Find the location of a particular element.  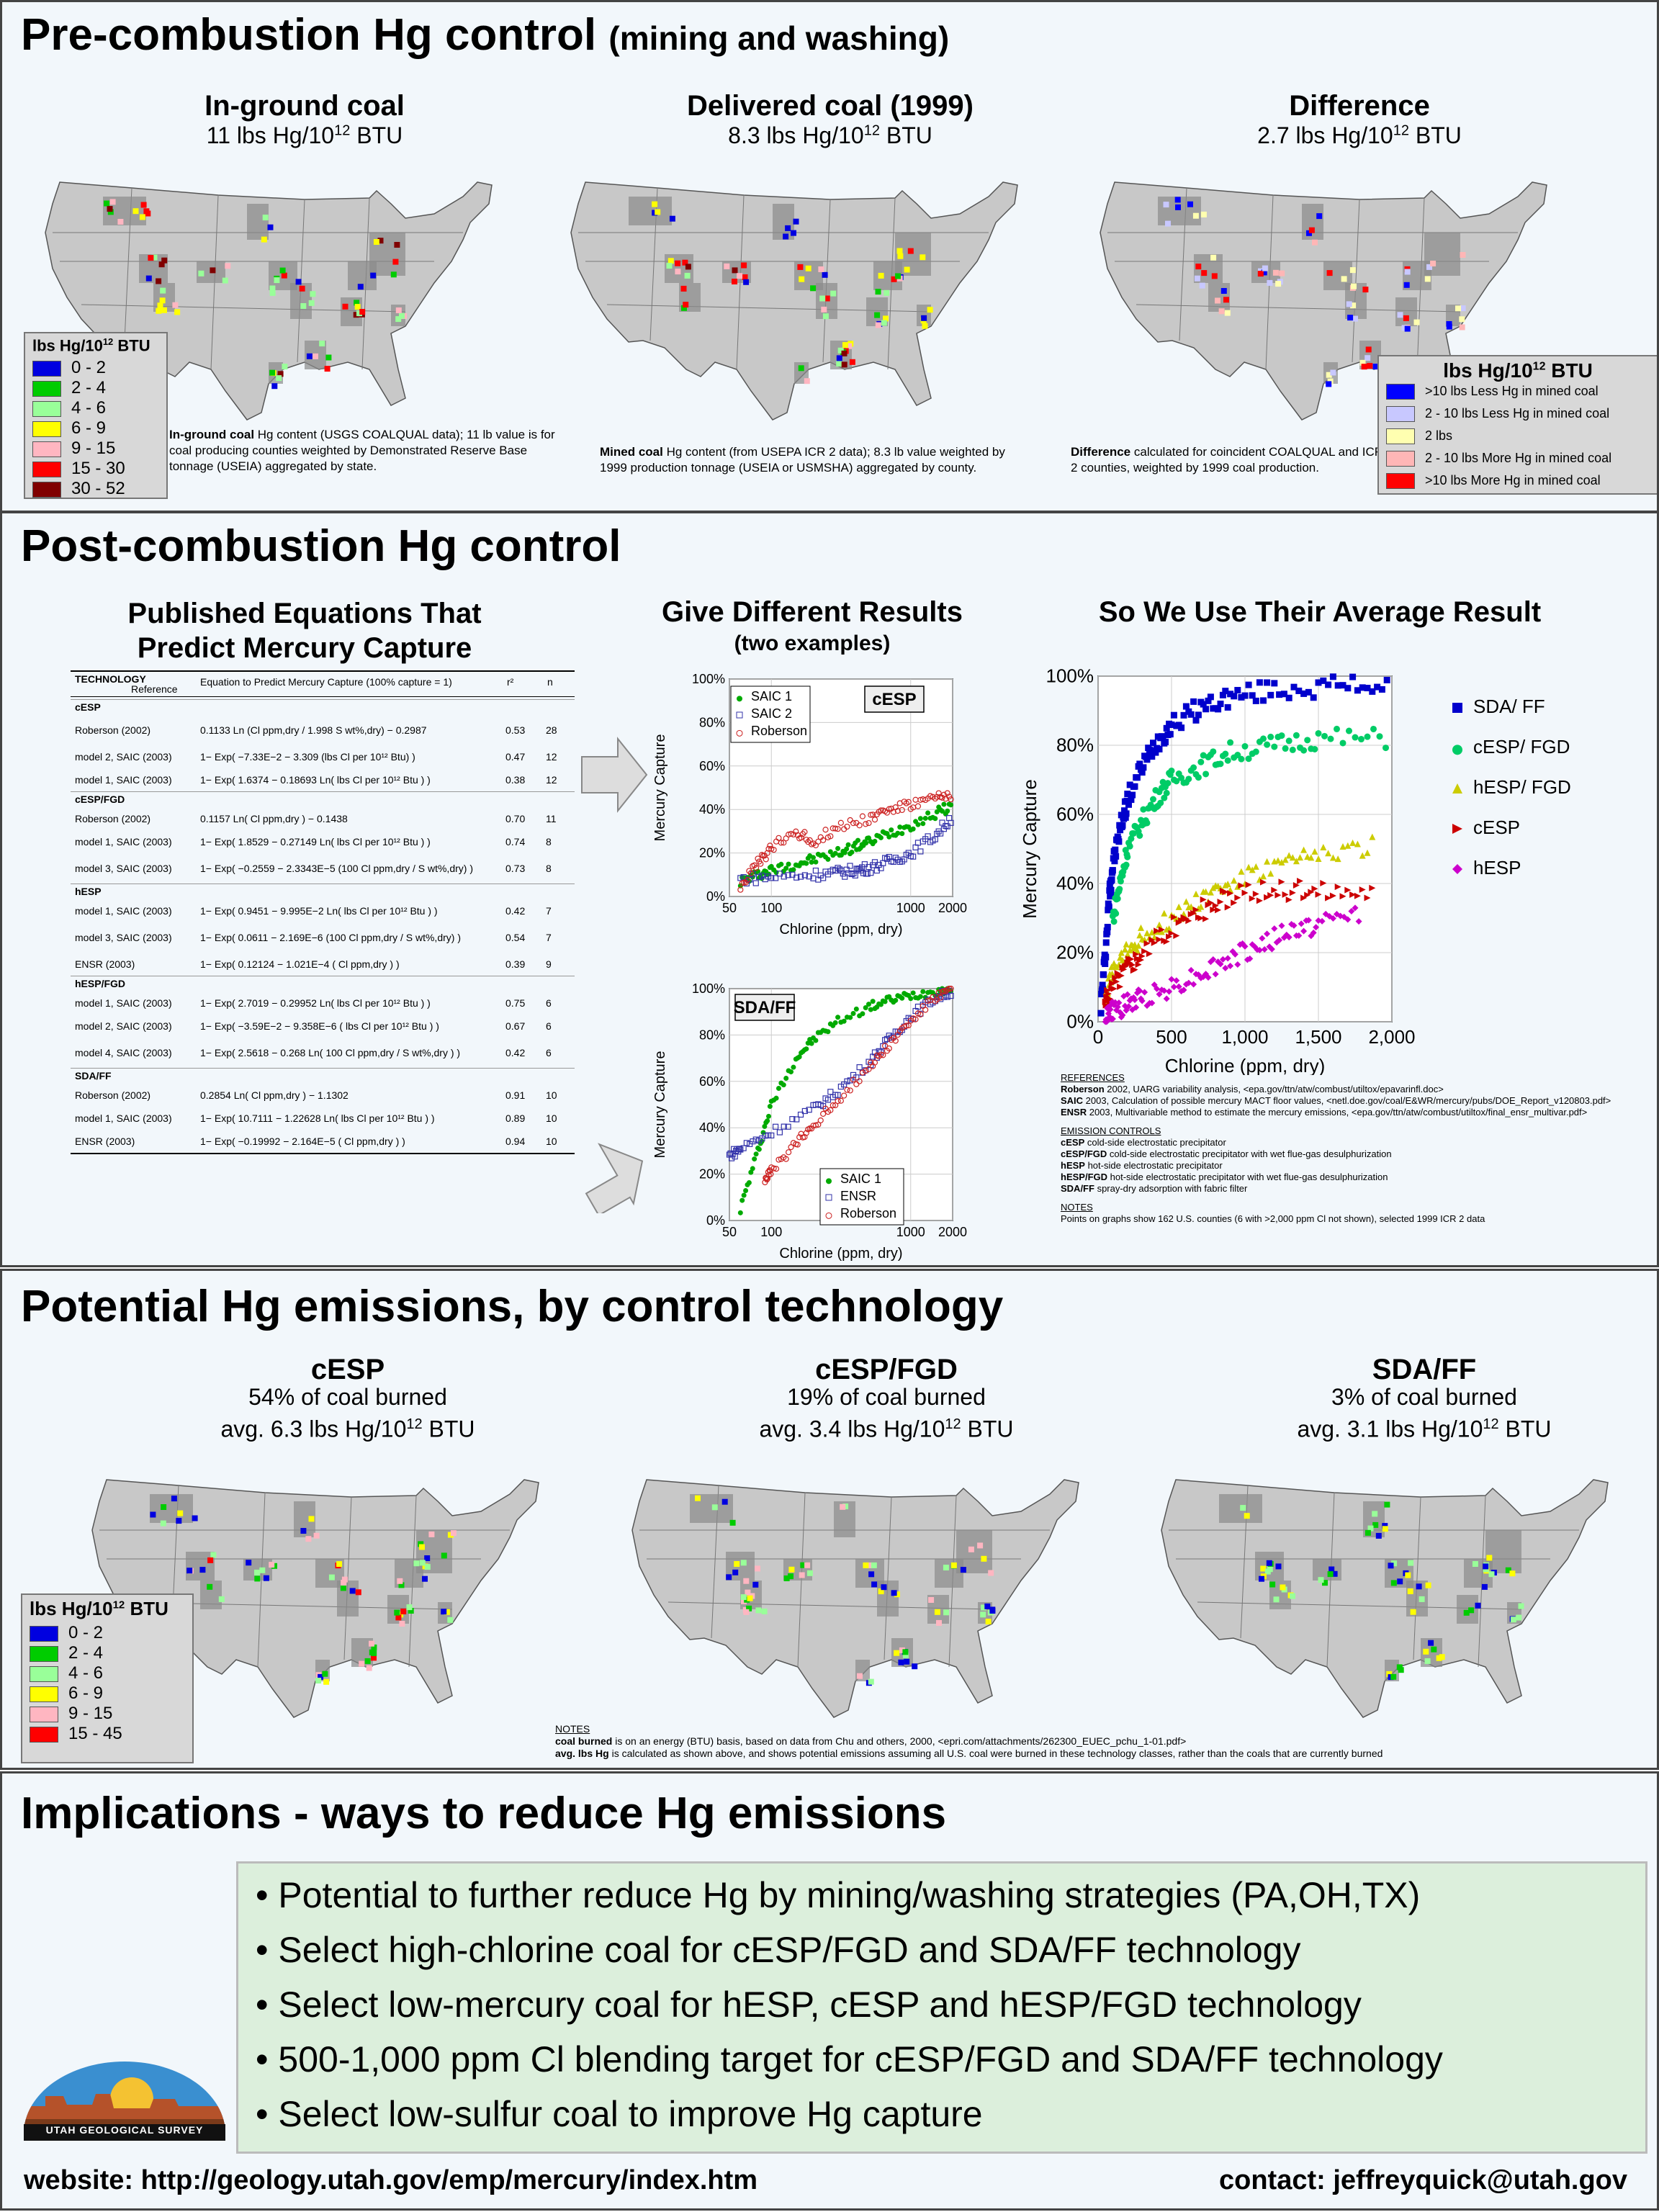

legend-label: 2 - 10 lbs Less Hg in mined coal is located at coordinates (1517, 413).